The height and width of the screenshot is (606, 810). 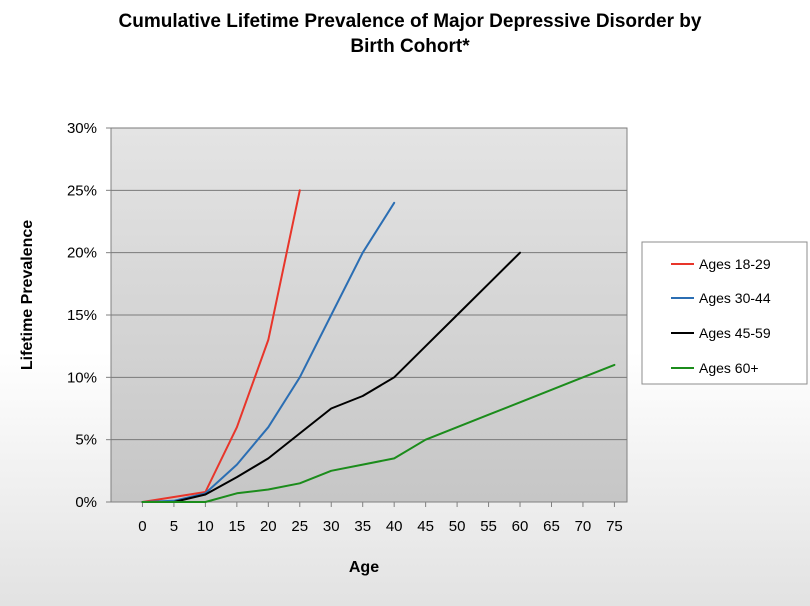 I want to click on x-tick-label: 30, so click(x=331, y=526).